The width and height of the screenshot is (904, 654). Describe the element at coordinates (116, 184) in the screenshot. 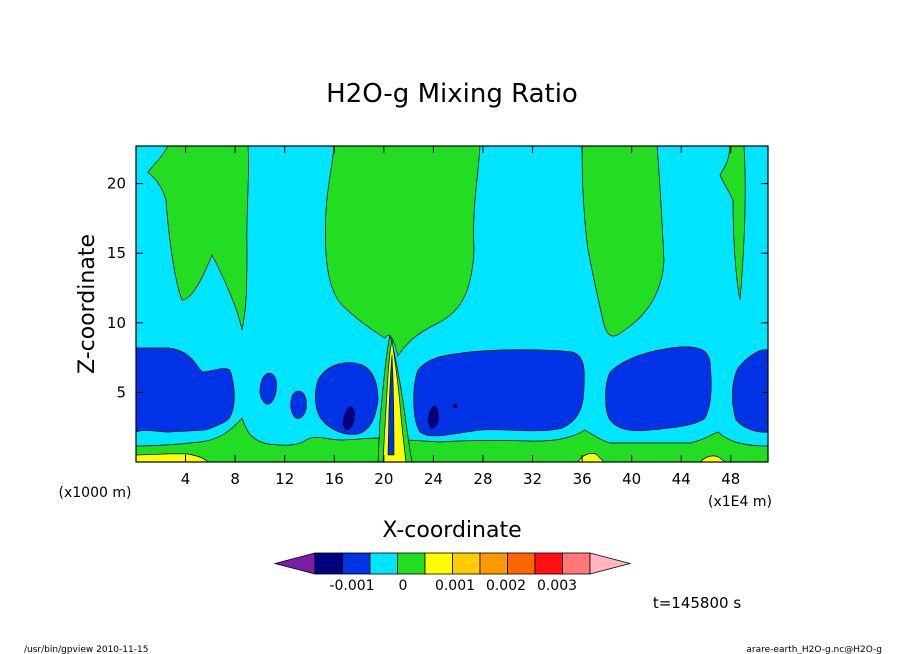

I see `y-tick-label: 20` at that location.